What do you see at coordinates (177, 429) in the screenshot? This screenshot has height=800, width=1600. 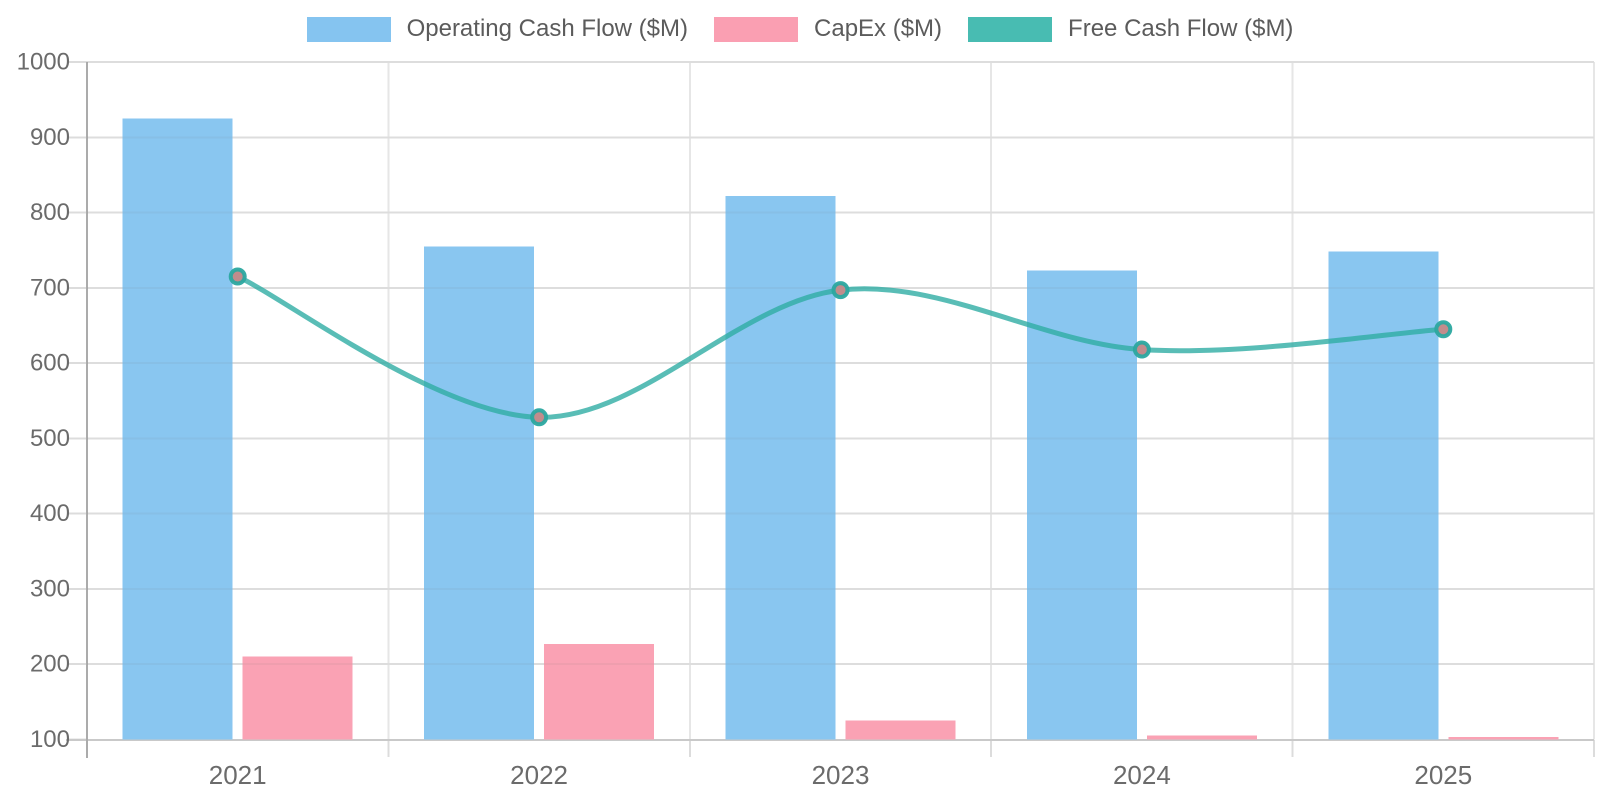 I see `bar-operating-cash-flow-m-2021` at bounding box center [177, 429].